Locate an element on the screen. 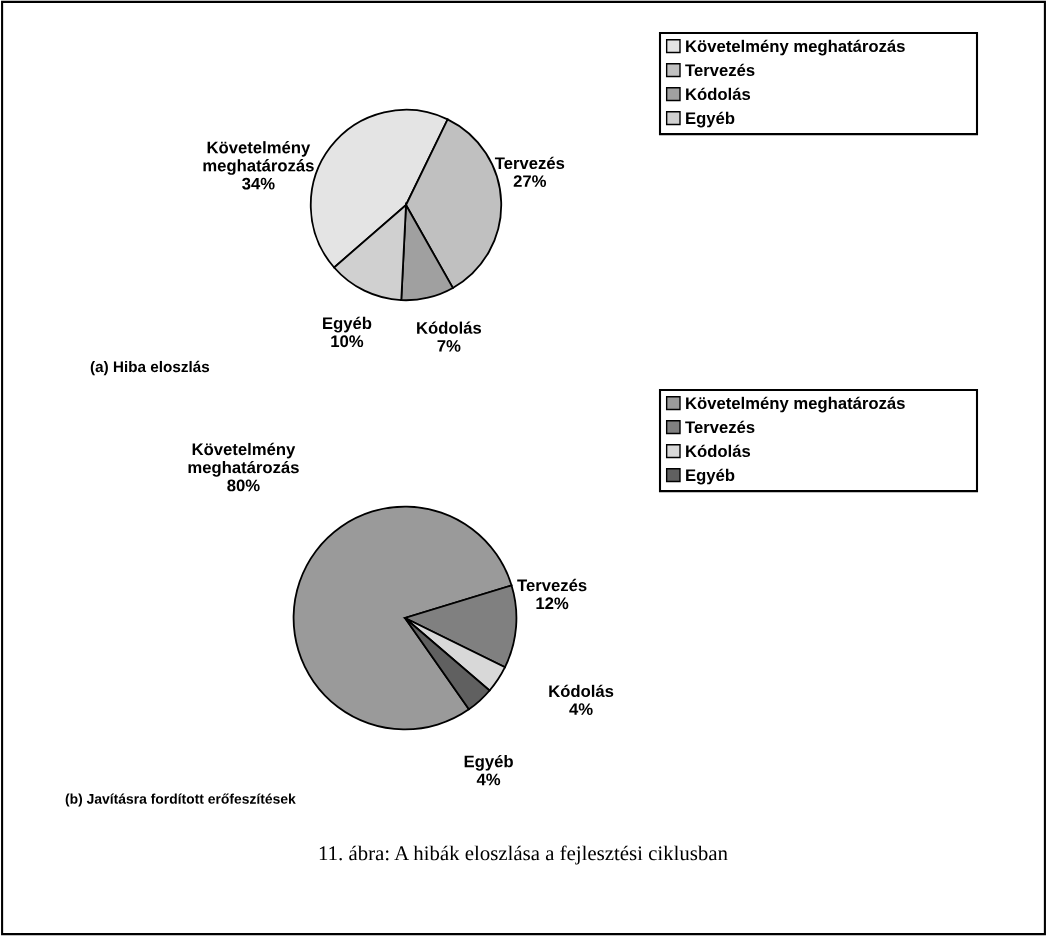 This screenshot has width=1047, height=936. text: 11. ábra: A hibák eloszlása a fejlesztési ciklusban is located at coordinates (523, 855).